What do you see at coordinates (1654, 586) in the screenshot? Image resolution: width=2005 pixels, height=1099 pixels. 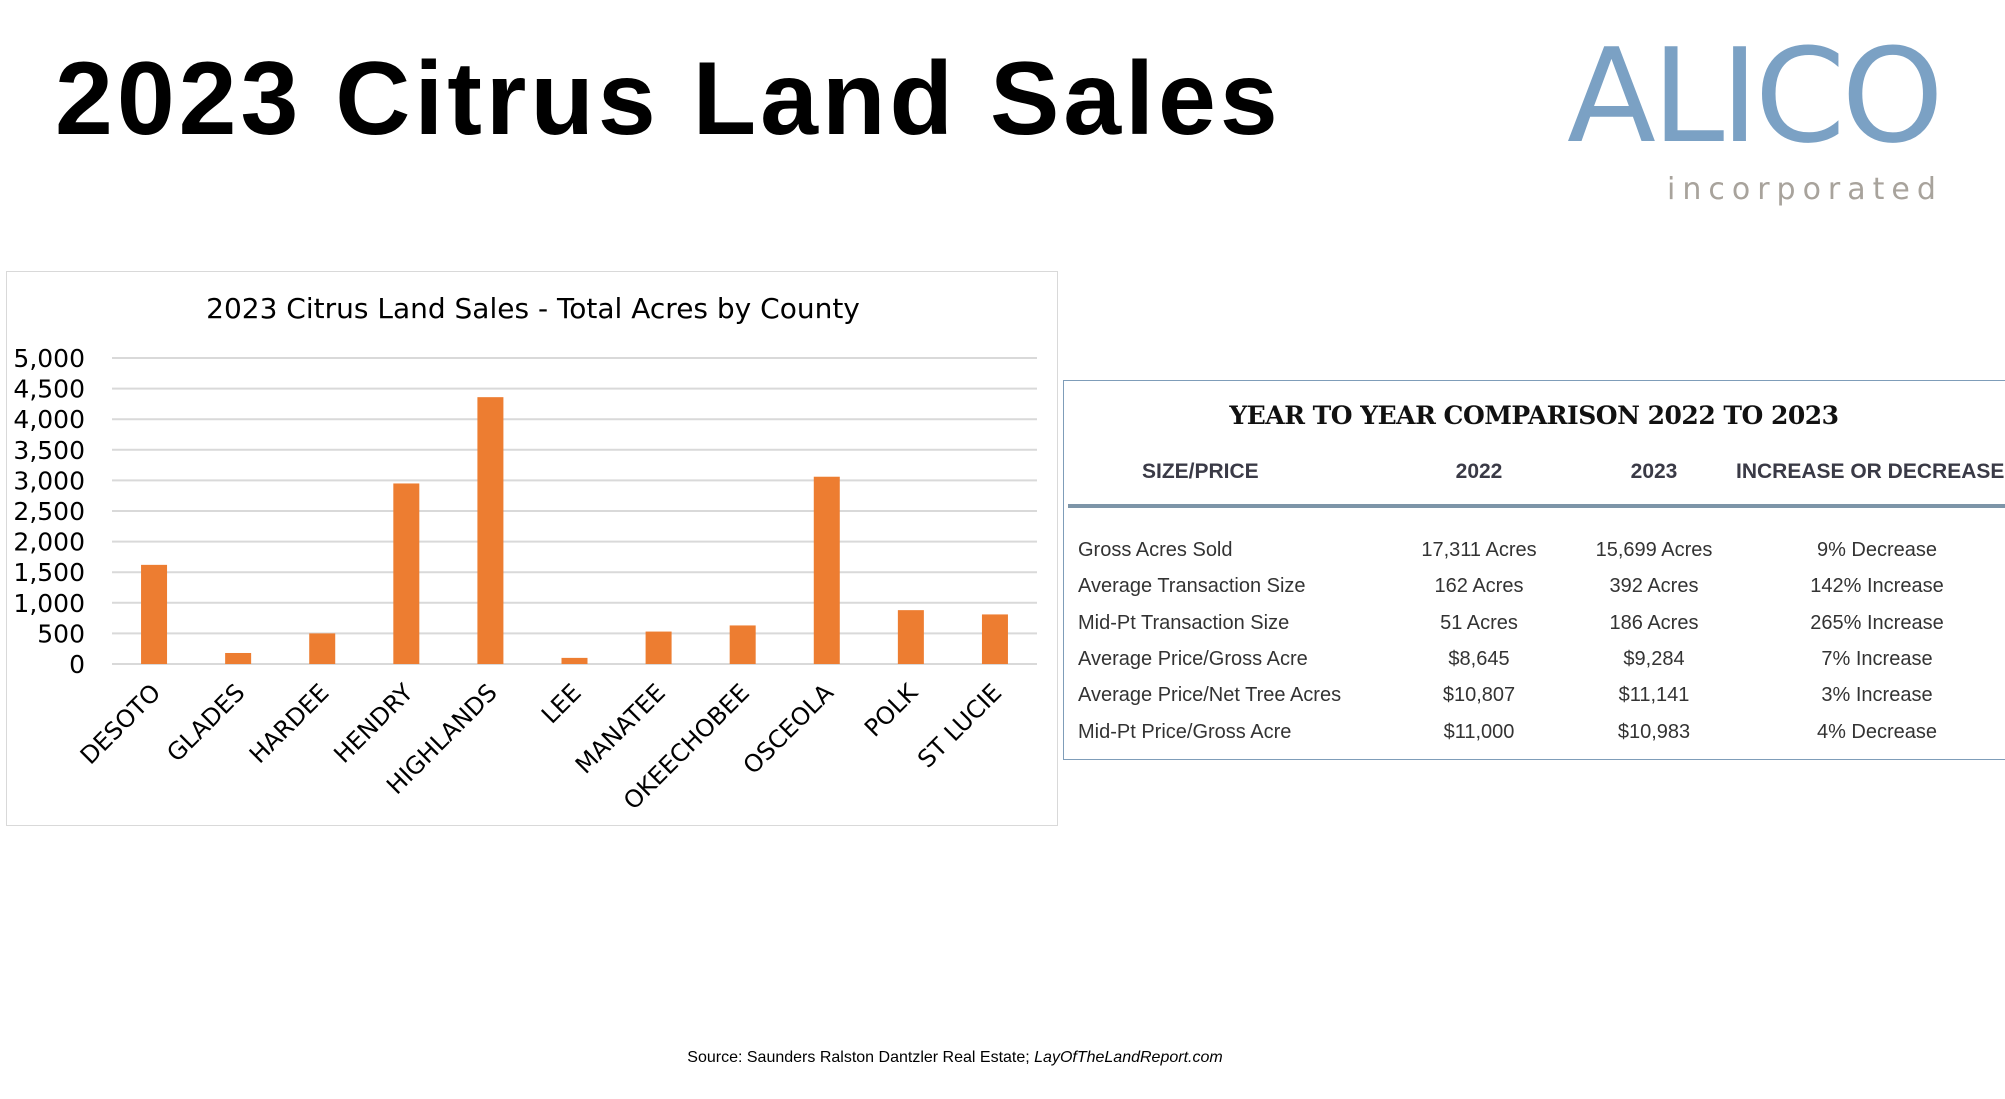 I see `value-2023: 392 Acres` at bounding box center [1654, 586].